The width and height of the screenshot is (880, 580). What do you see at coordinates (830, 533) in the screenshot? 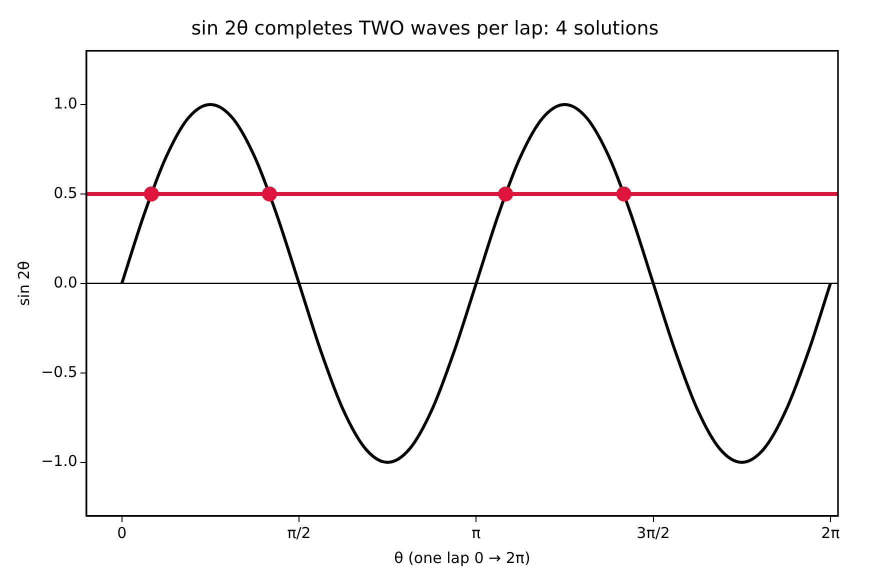
I see `x-tick-label: 2π` at bounding box center [830, 533].